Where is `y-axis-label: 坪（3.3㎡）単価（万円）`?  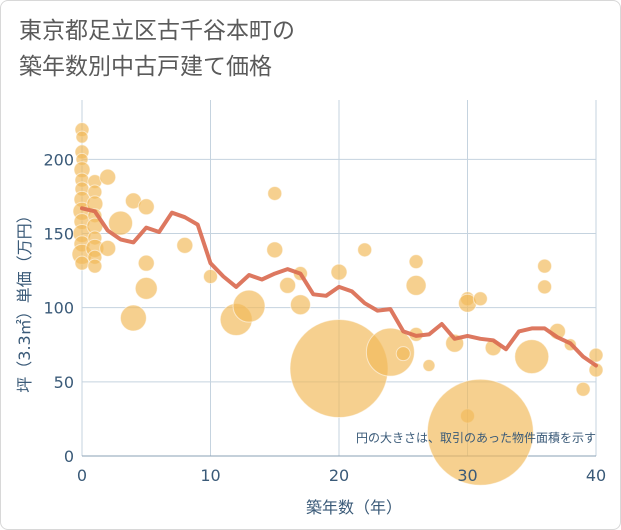
y-axis-label: 坪（3.3㎡）単価（万円） is located at coordinates (24, 299).